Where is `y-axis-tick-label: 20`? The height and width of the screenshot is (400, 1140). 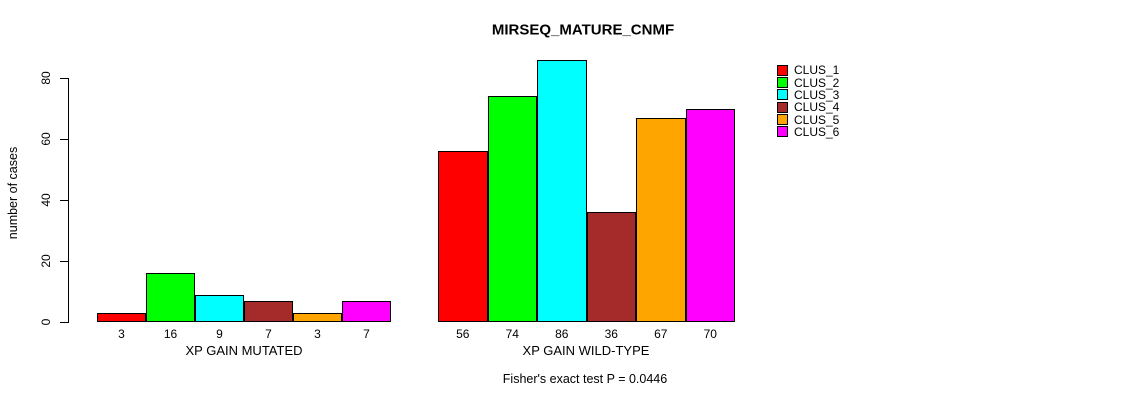
y-axis-tick-label: 20 is located at coordinates (46, 261).